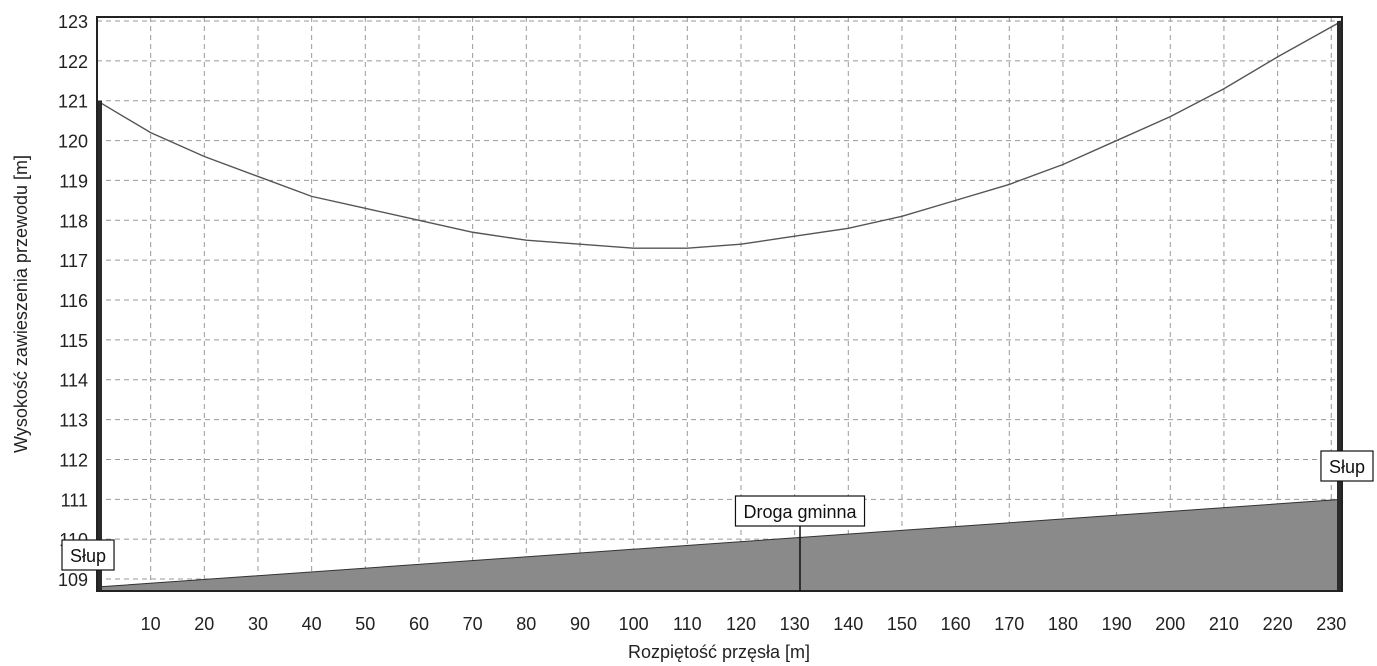  What do you see at coordinates (741, 624) in the screenshot?
I see `x-tick-label: 120` at bounding box center [741, 624].